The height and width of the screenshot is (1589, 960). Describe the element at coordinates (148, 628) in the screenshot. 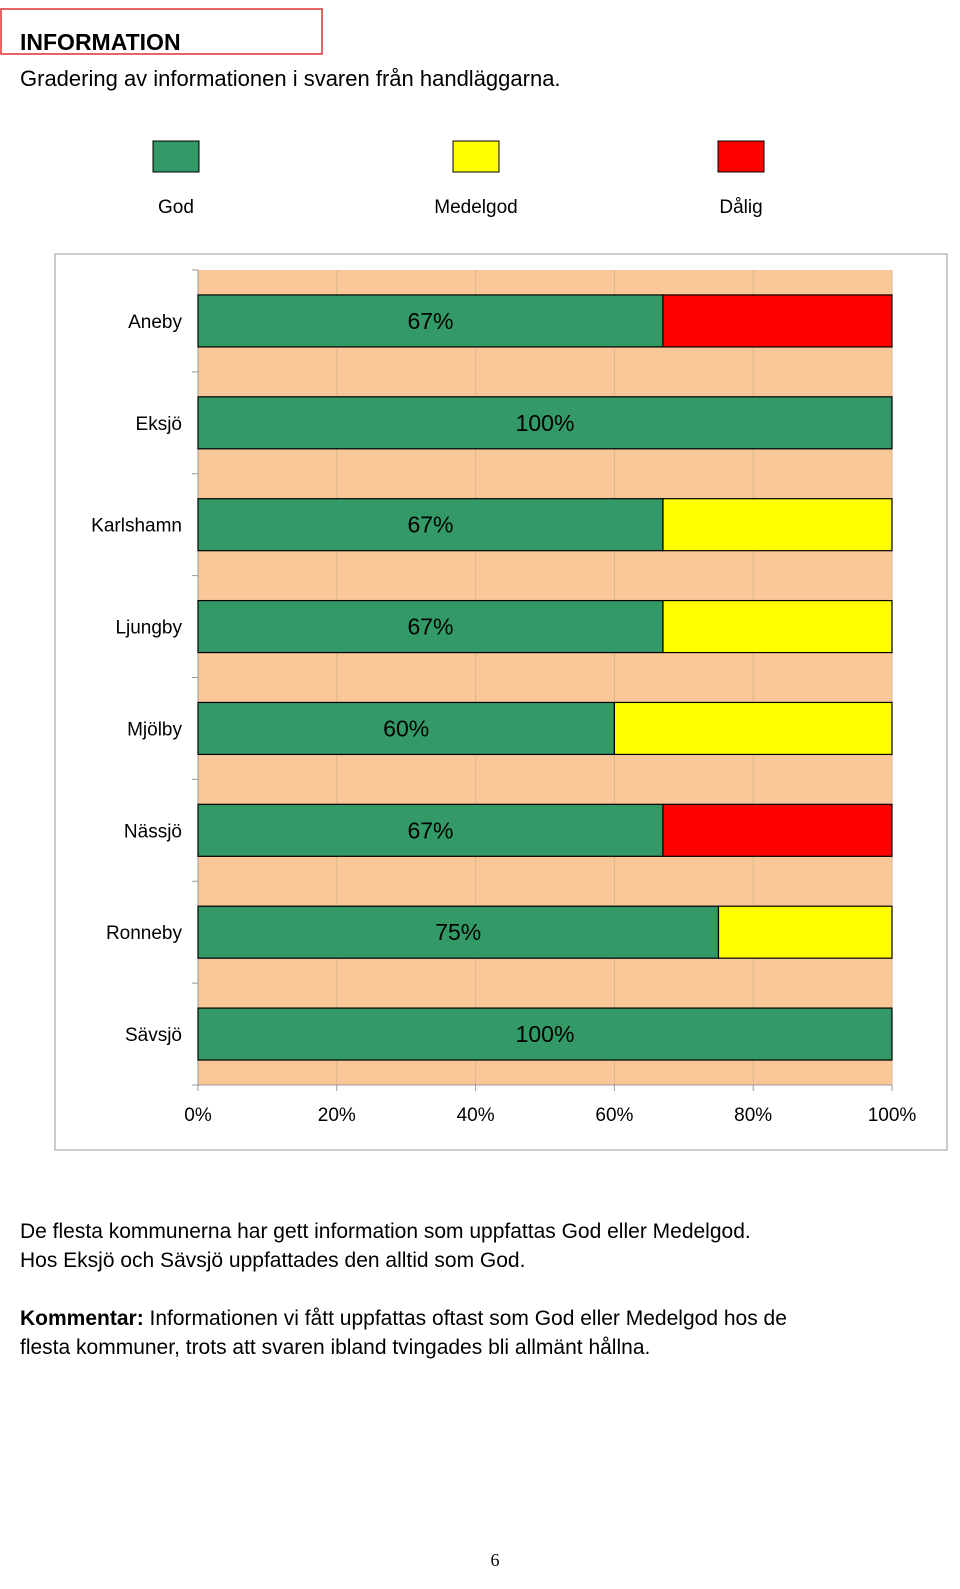

I see `y-tick-label: Ljungby` at that location.